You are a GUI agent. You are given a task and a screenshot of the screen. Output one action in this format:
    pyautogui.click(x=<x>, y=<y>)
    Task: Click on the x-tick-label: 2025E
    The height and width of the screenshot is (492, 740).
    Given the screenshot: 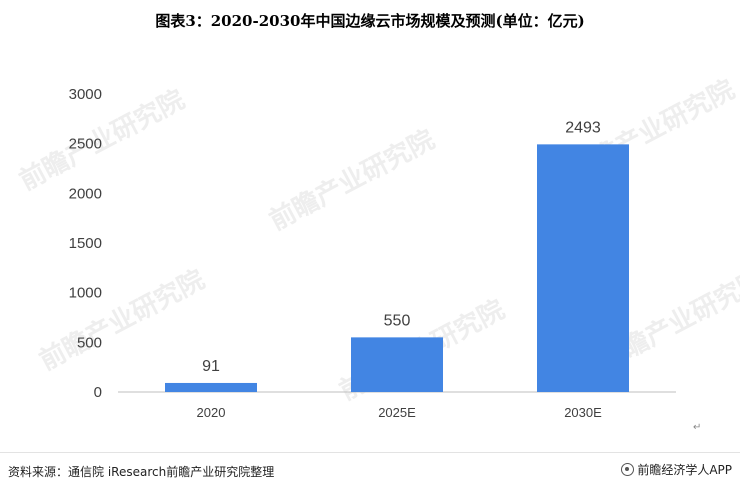 What is the action you would take?
    pyautogui.click(x=397, y=412)
    